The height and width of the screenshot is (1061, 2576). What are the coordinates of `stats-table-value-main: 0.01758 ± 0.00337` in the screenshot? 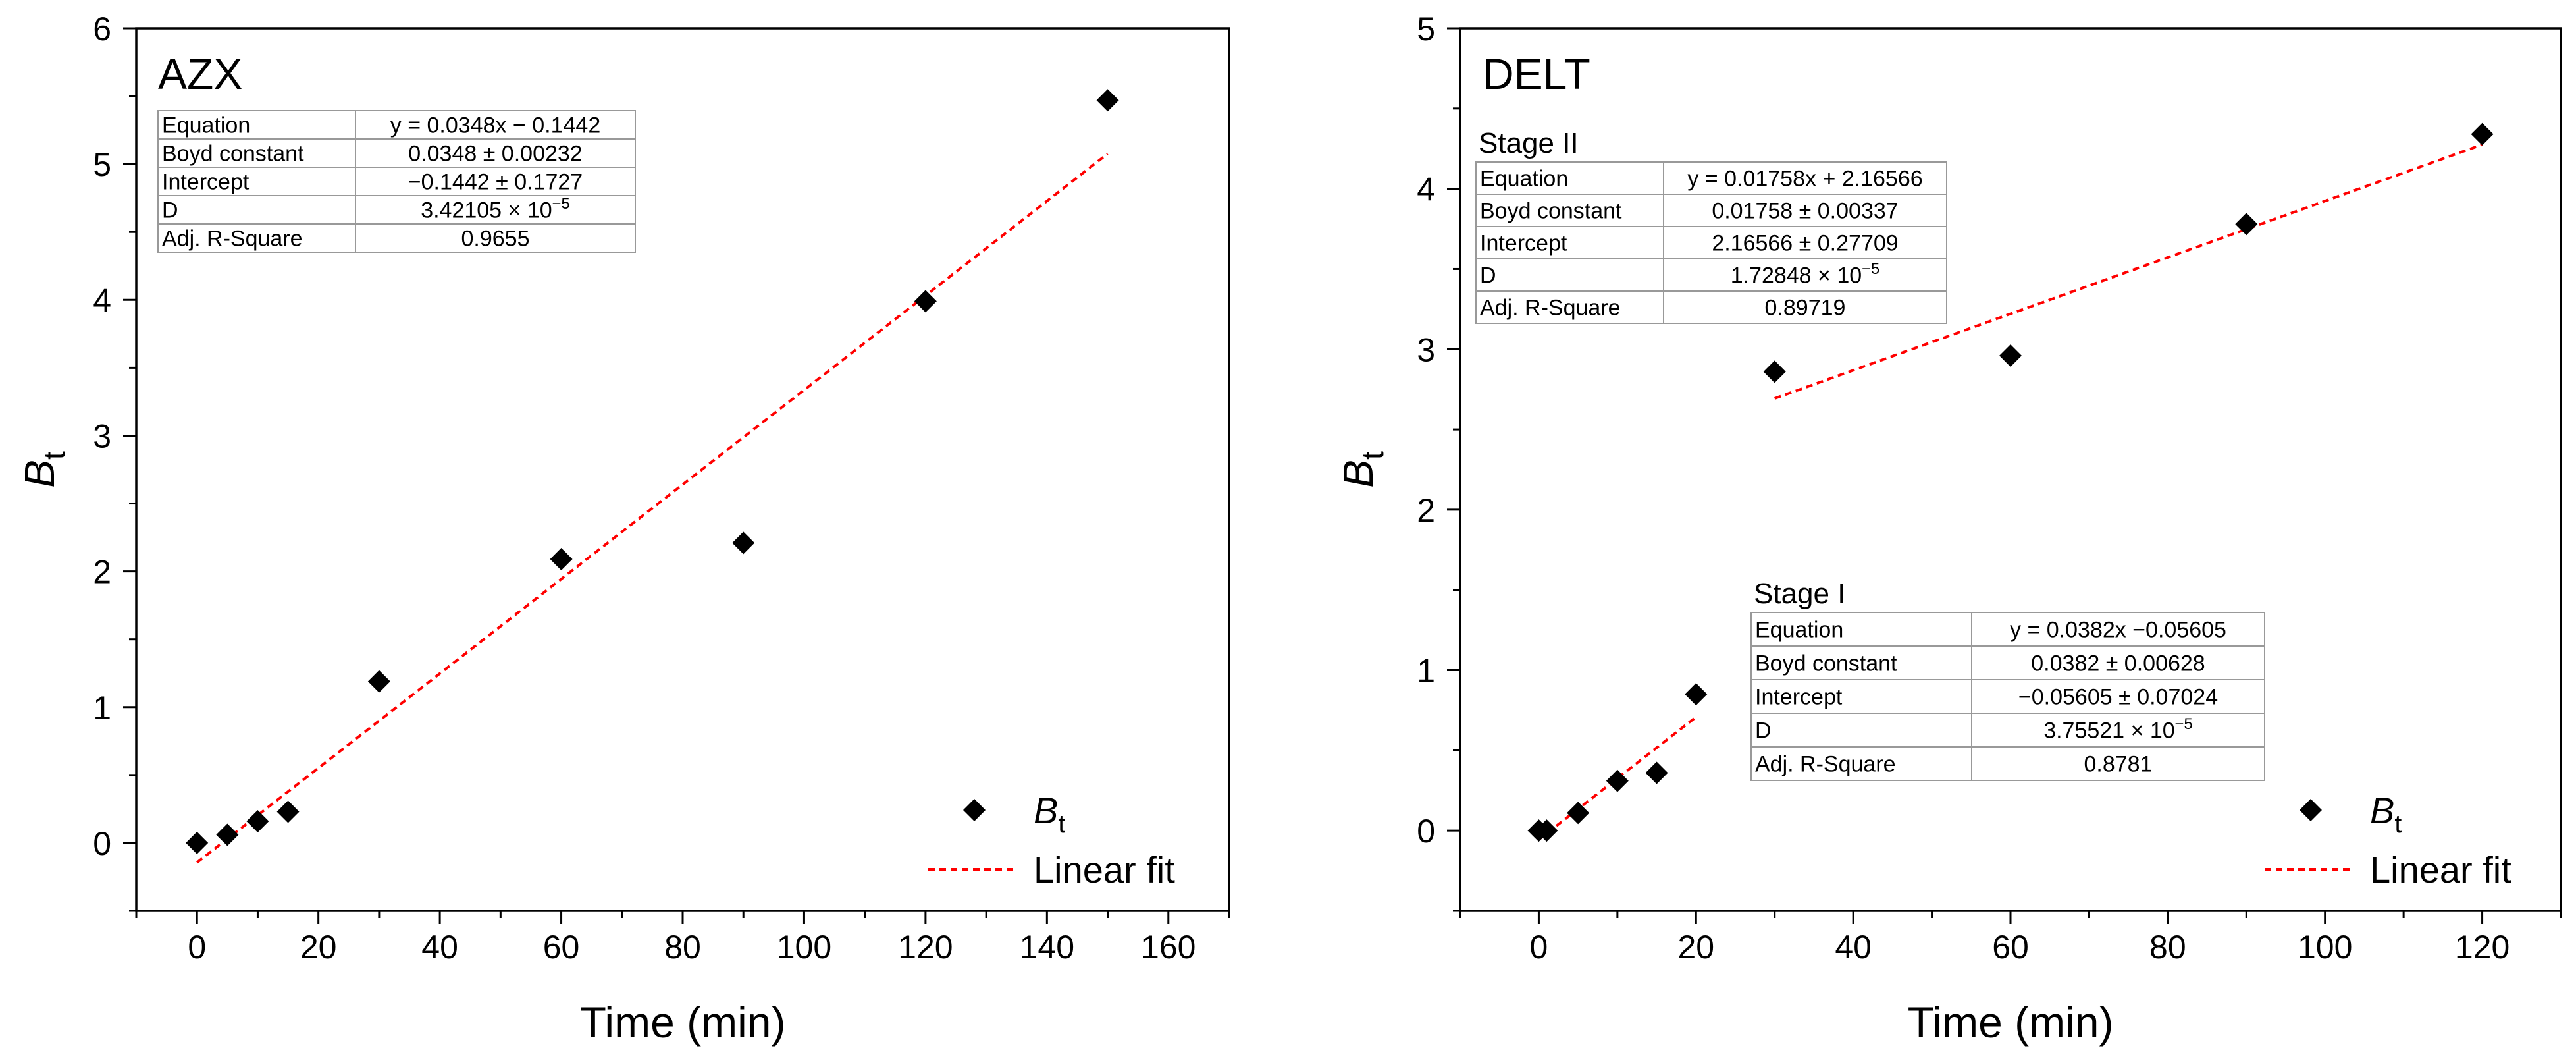 It's located at (1805, 212).